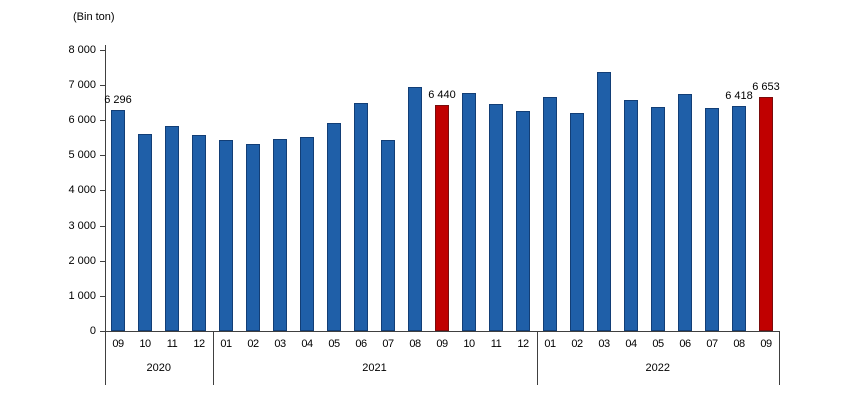 Image resolution: width=850 pixels, height=400 pixels. What do you see at coordinates (442, 95) in the screenshot?
I see `data-label: 6 440` at bounding box center [442, 95].